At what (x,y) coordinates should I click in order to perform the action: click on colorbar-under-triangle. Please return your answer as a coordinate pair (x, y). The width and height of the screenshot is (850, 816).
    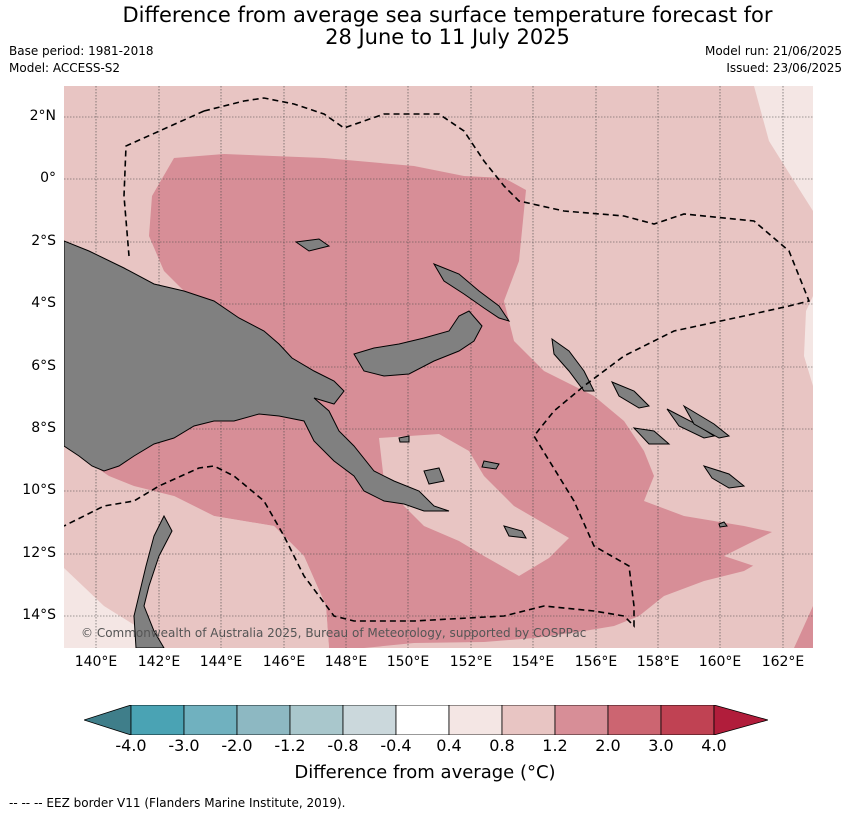
    Looking at the image, I should click on (108, 720).